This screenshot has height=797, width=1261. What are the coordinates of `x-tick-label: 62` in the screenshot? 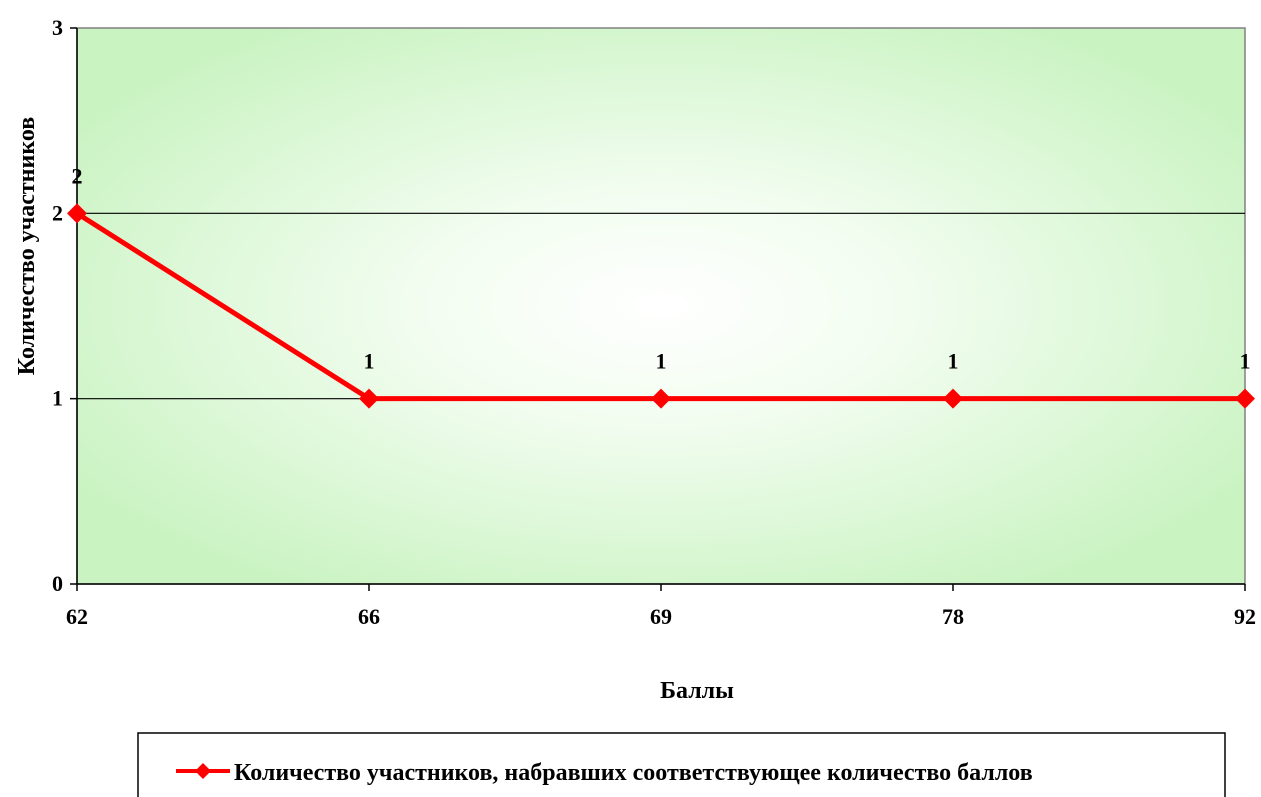 It's located at (77, 616).